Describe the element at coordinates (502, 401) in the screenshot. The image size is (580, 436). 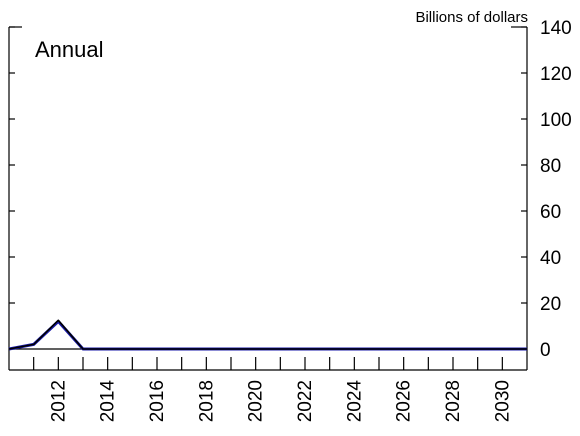
I see `x-tick-label: 2030` at that location.